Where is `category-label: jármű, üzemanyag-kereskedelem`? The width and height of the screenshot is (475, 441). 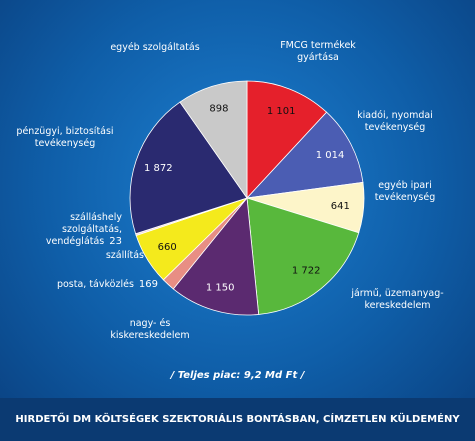
category-label: jármű, üzemanyag-kereskedelem is located at coordinates (397, 300).